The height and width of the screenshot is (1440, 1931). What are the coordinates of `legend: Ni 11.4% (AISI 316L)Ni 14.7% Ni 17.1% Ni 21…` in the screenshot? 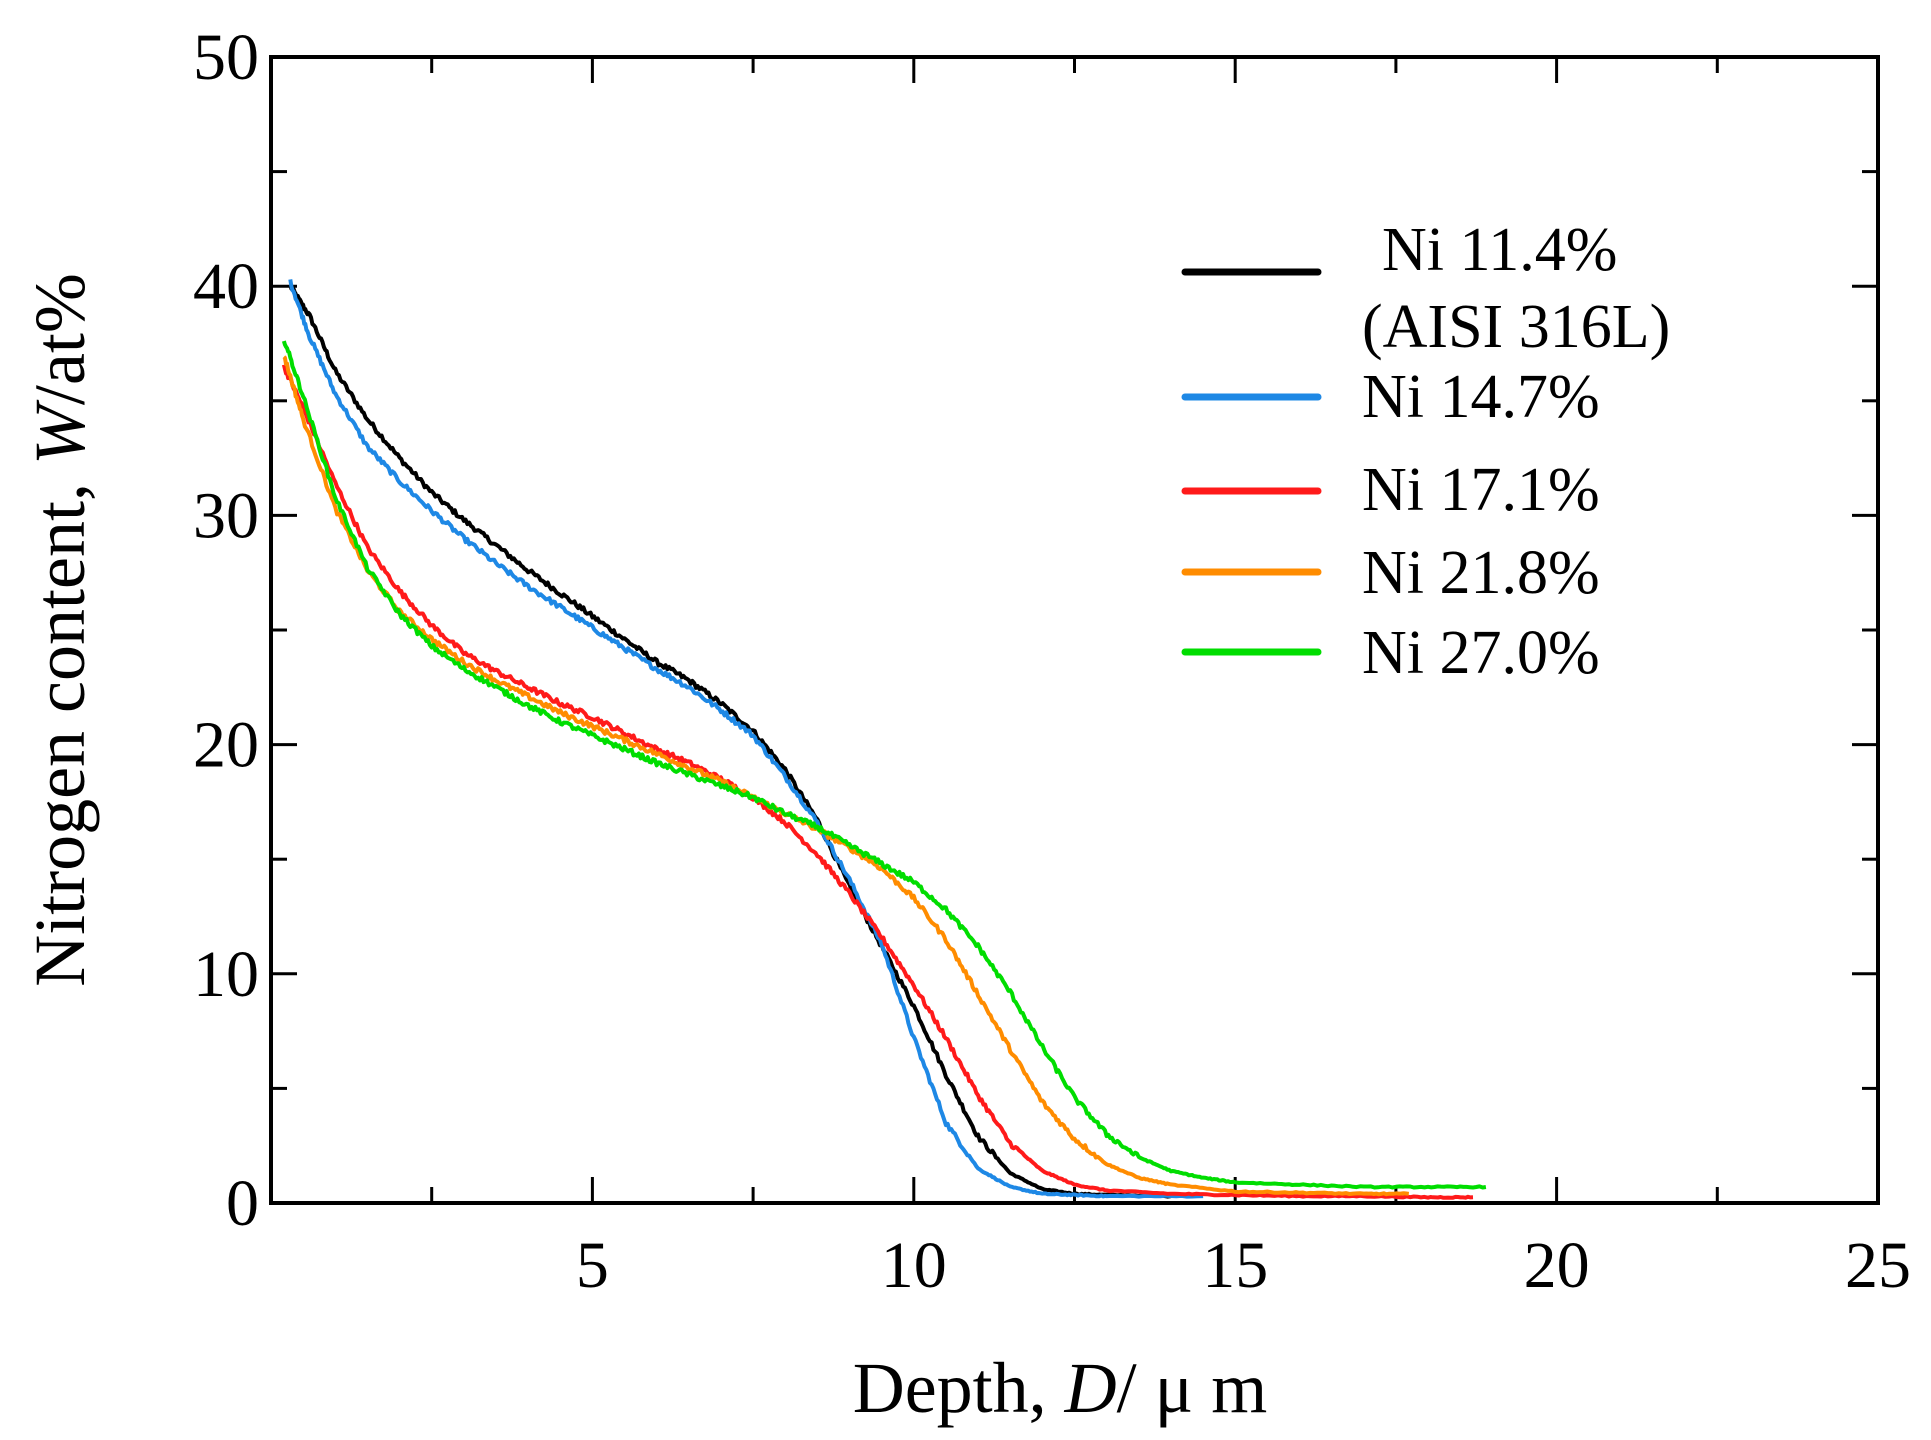 It's located at (1425, 451).